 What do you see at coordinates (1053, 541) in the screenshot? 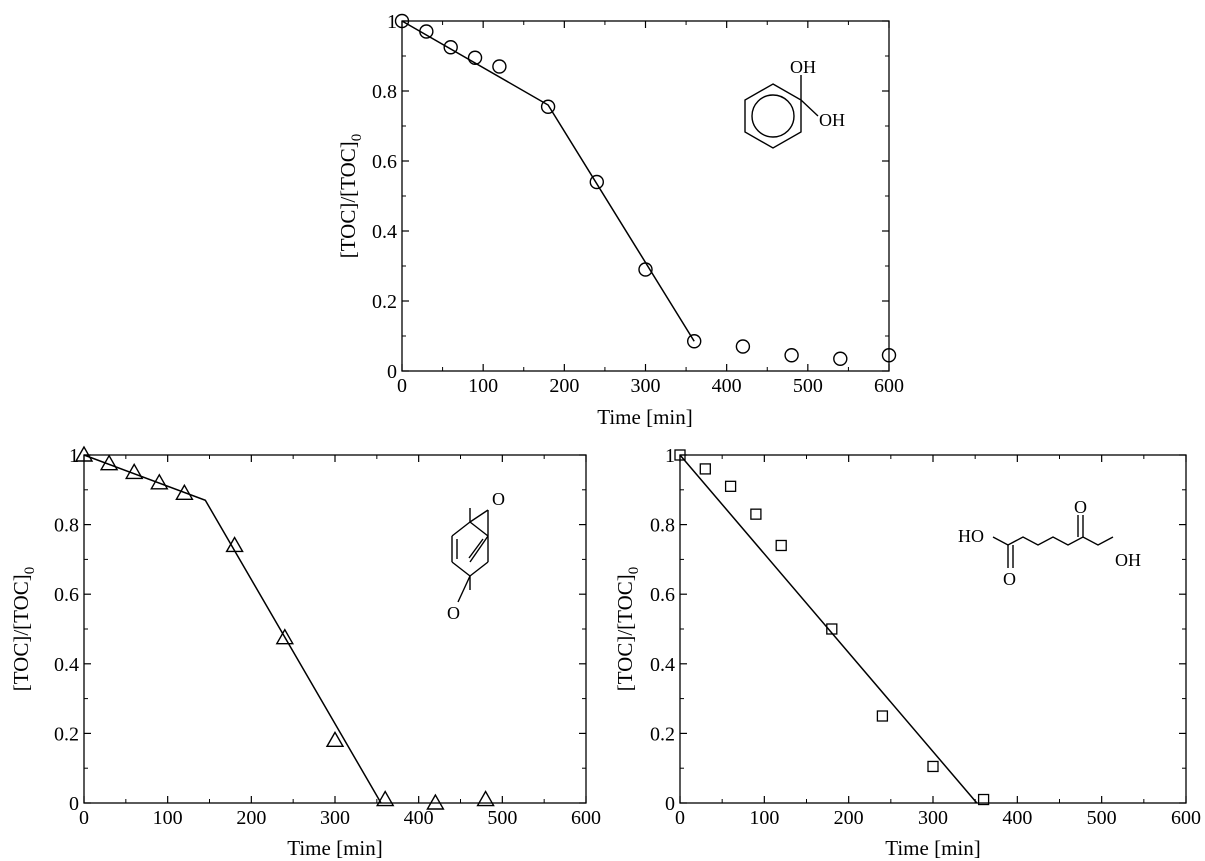
I see `adipic-acid-structure-icon` at bounding box center [1053, 541].